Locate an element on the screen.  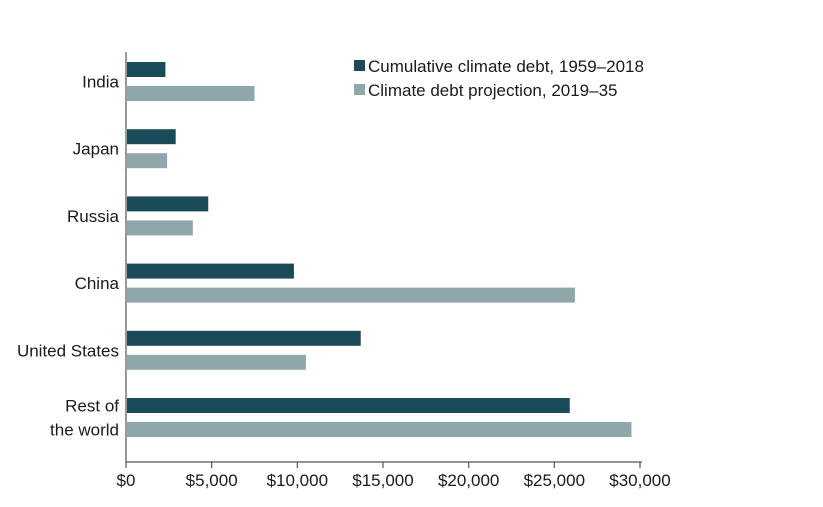
x-tick-label: $20,000 is located at coordinates (468, 480).